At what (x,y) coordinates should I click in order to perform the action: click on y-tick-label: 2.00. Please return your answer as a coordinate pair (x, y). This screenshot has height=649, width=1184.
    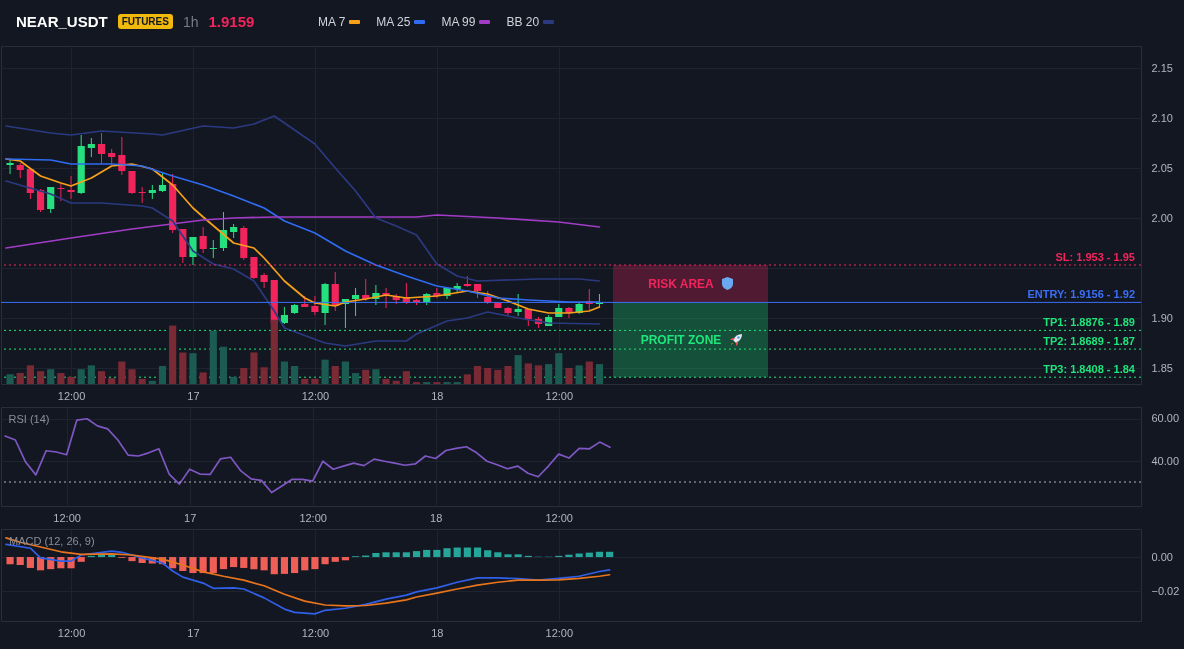
    Looking at the image, I should click on (1162, 217).